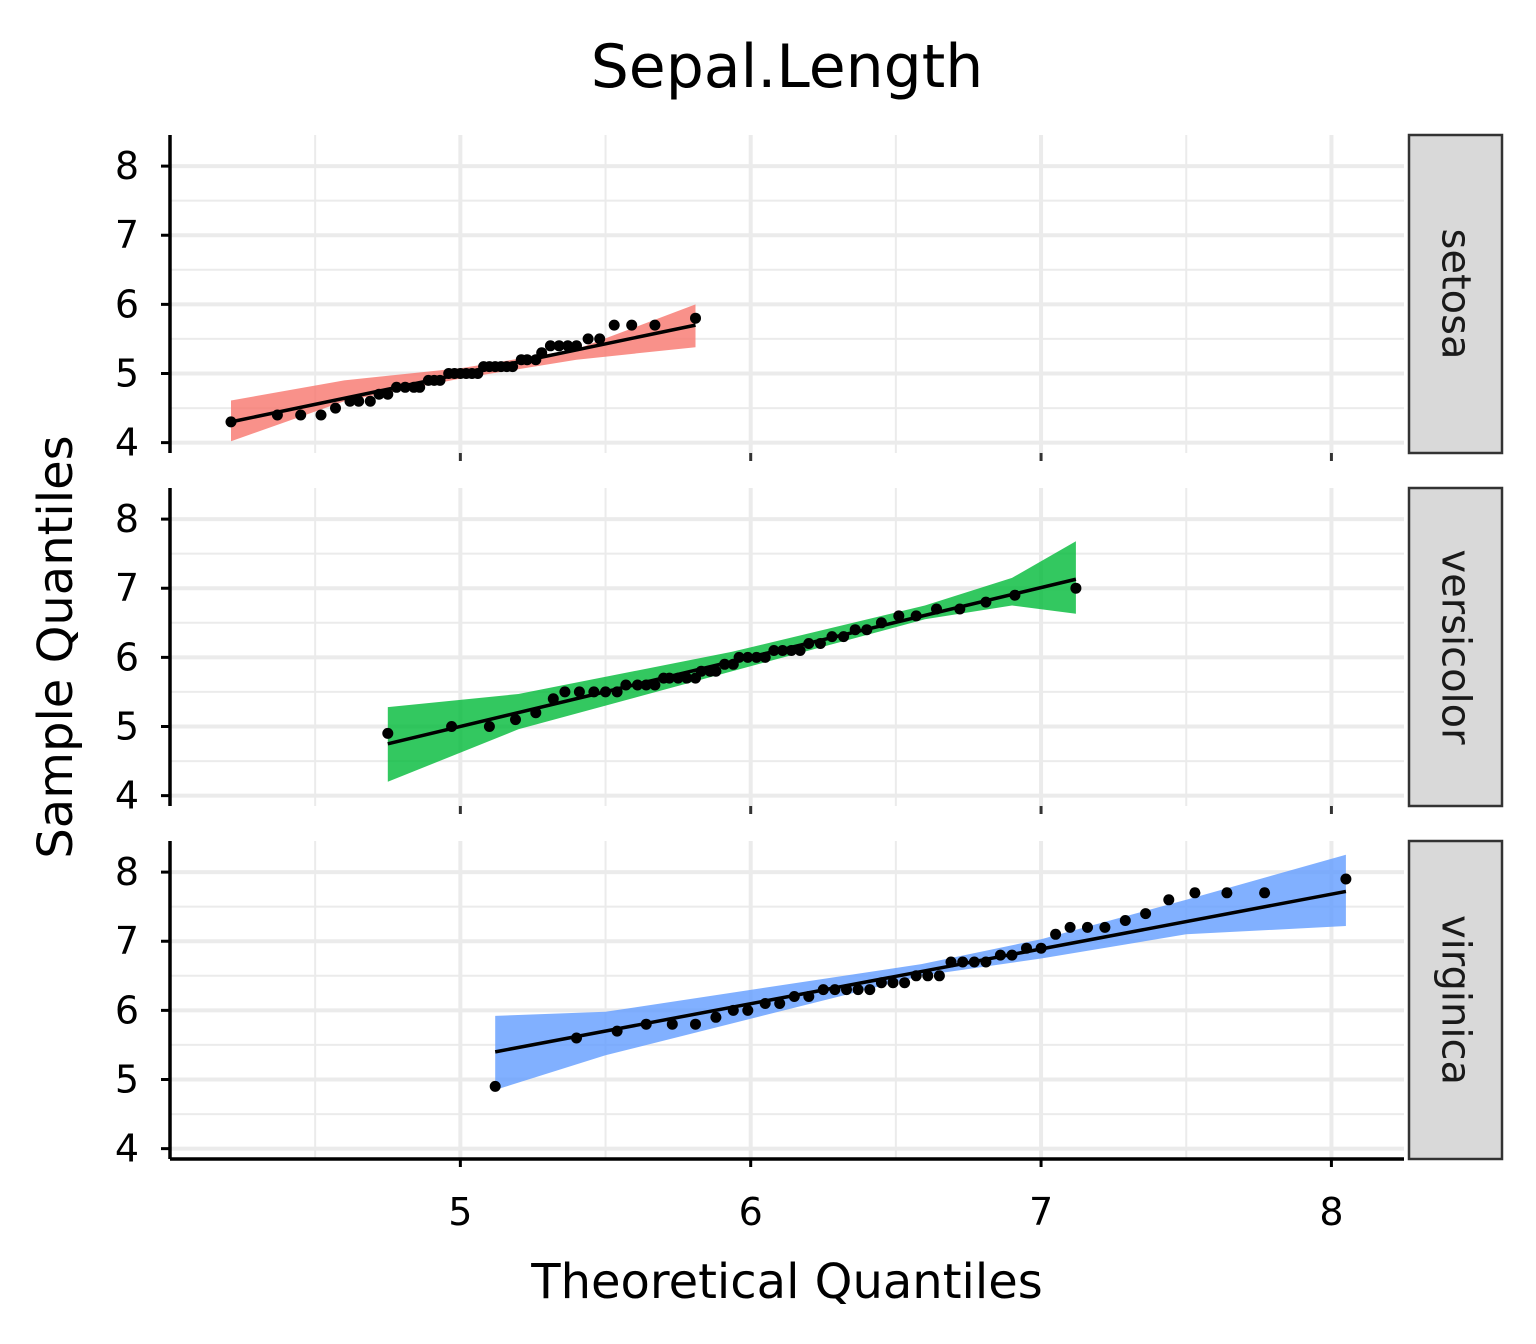  What do you see at coordinates (56, 646) in the screenshot?
I see `y-axis-title: Sample Quantiles` at bounding box center [56, 646].